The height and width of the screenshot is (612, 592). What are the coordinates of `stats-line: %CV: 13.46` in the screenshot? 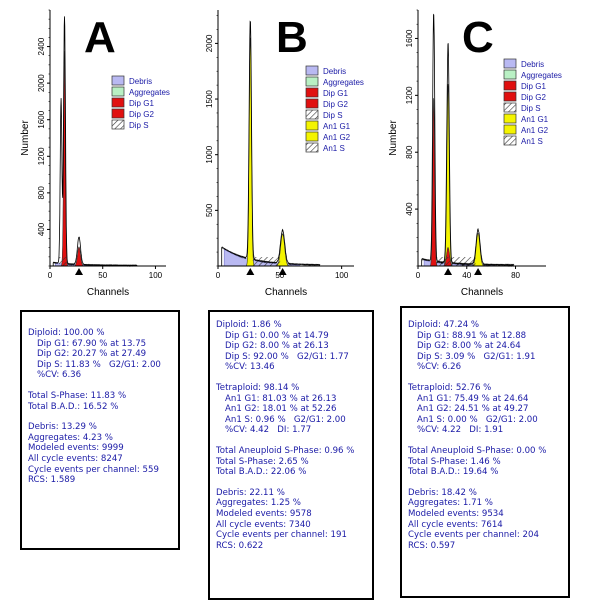 It's located at (250, 367).